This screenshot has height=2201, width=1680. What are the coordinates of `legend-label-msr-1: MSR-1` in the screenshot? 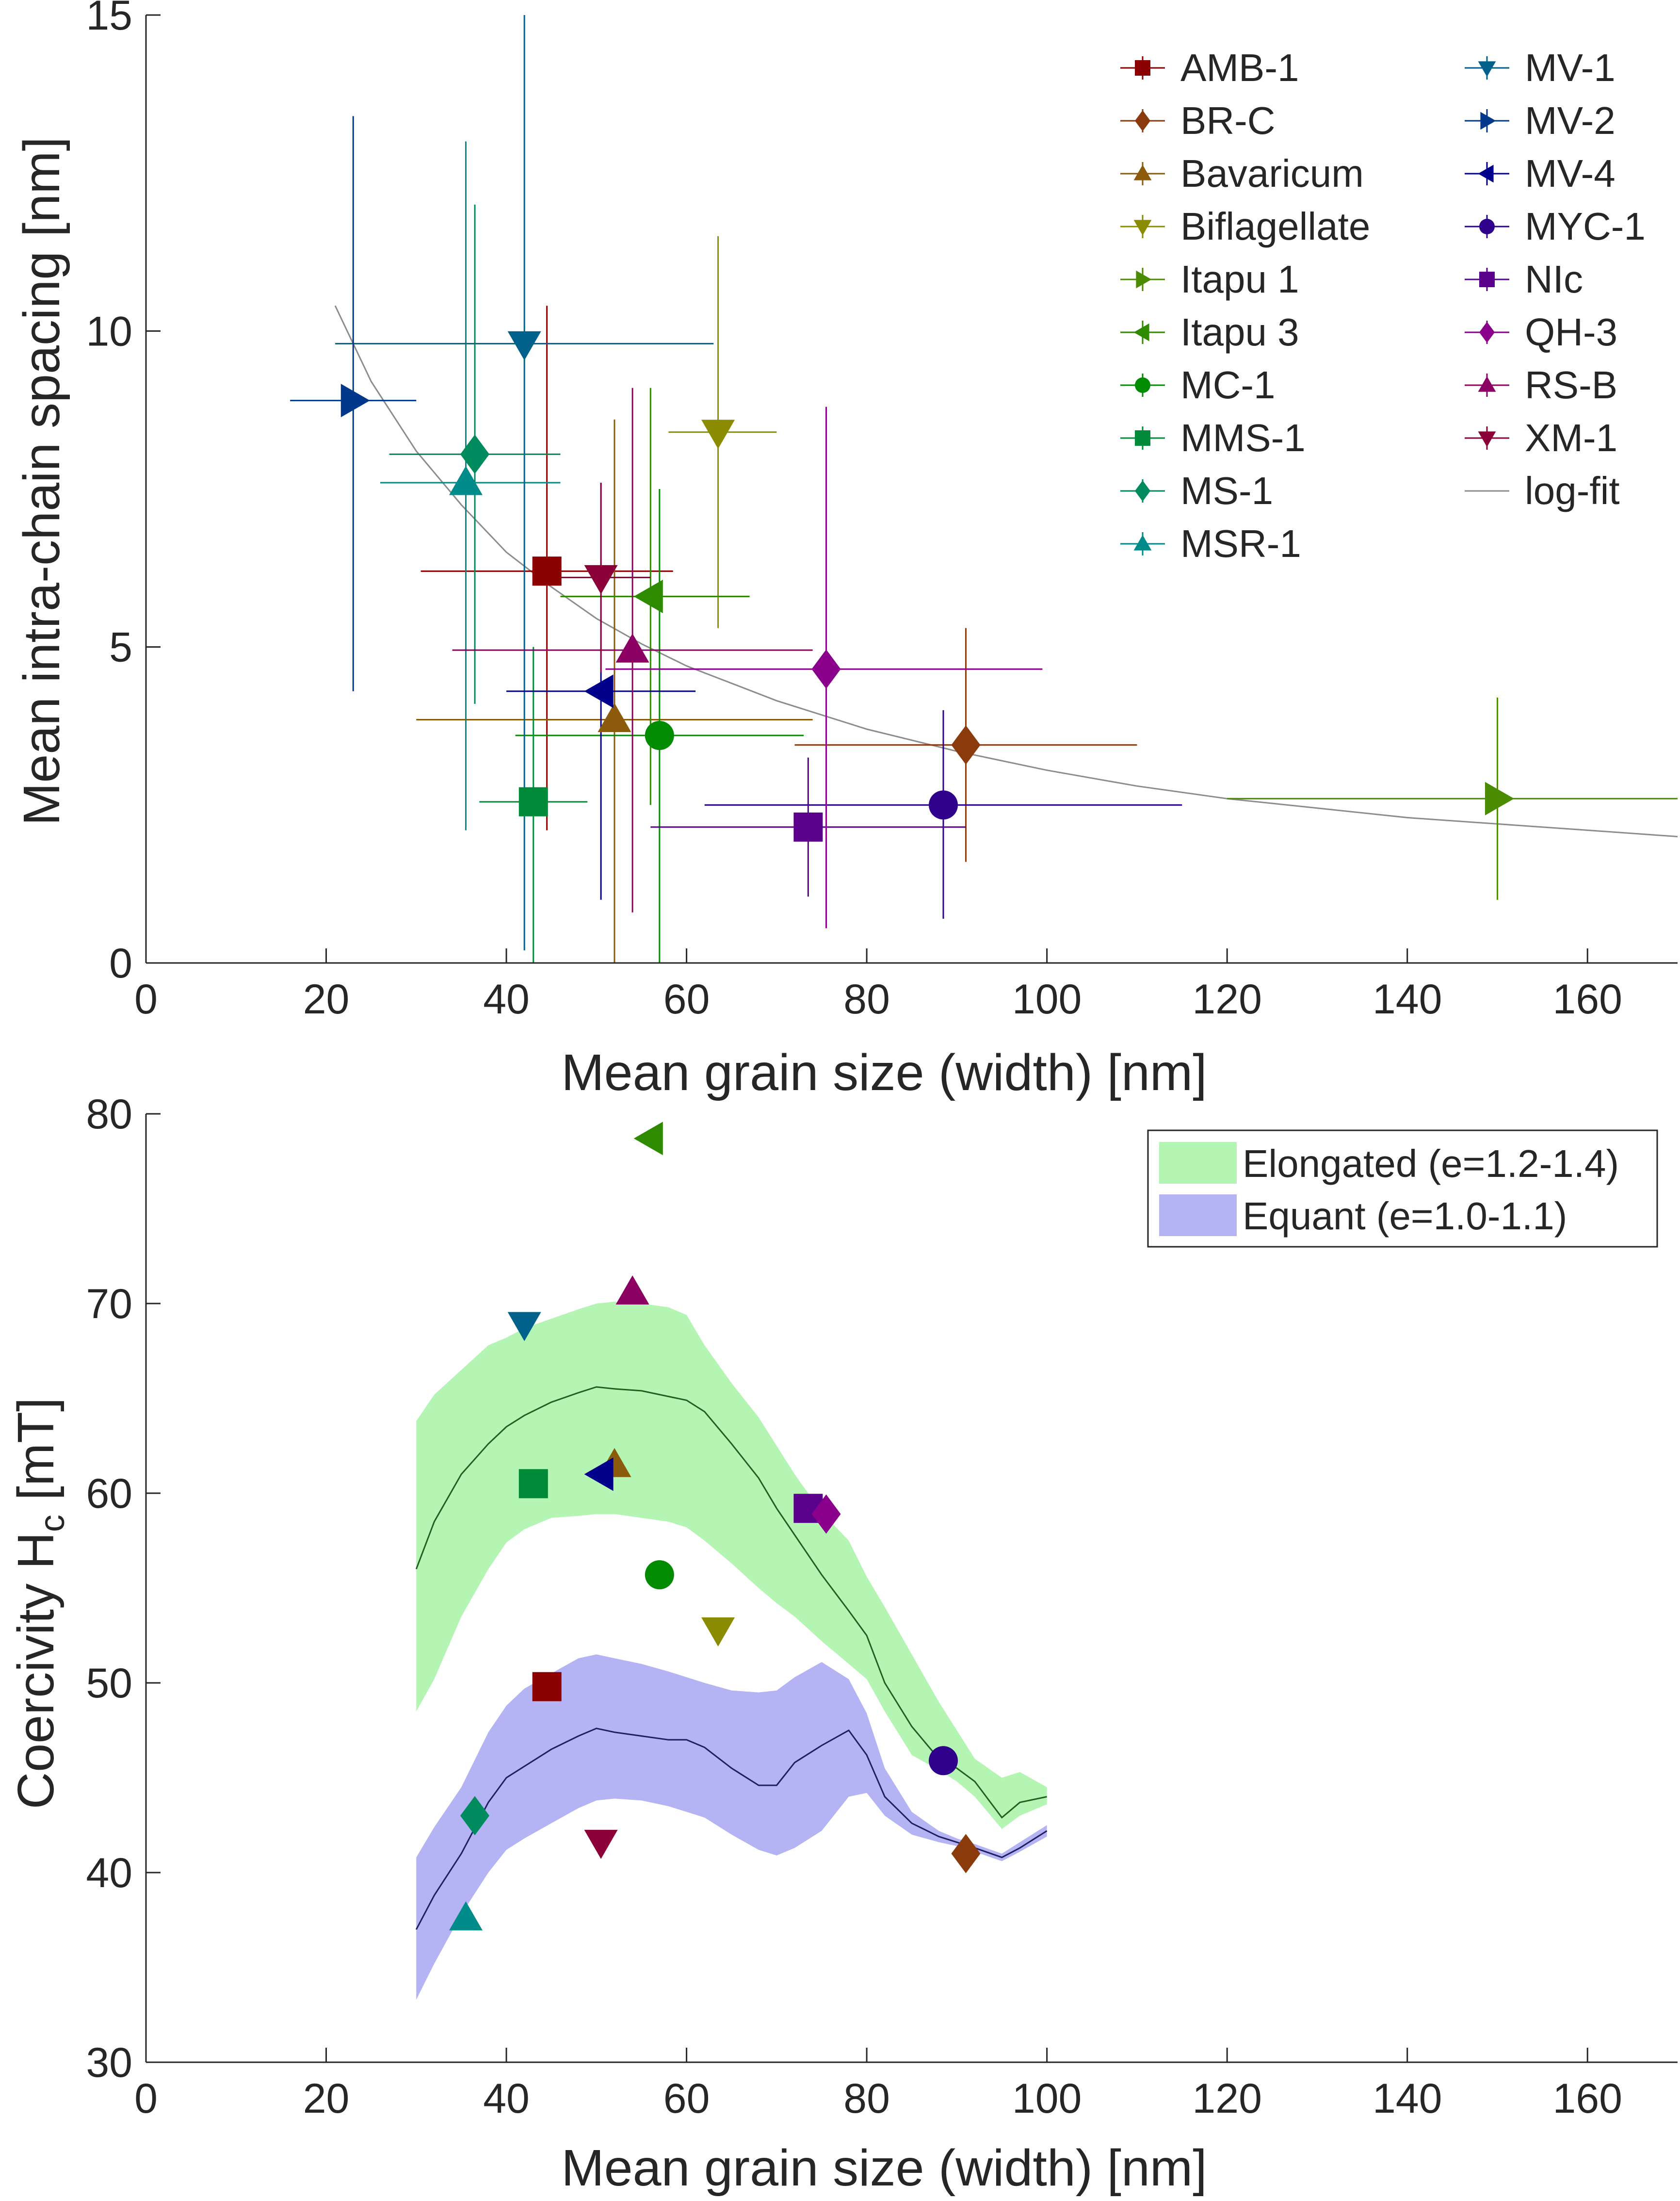 It's located at (1240, 543).